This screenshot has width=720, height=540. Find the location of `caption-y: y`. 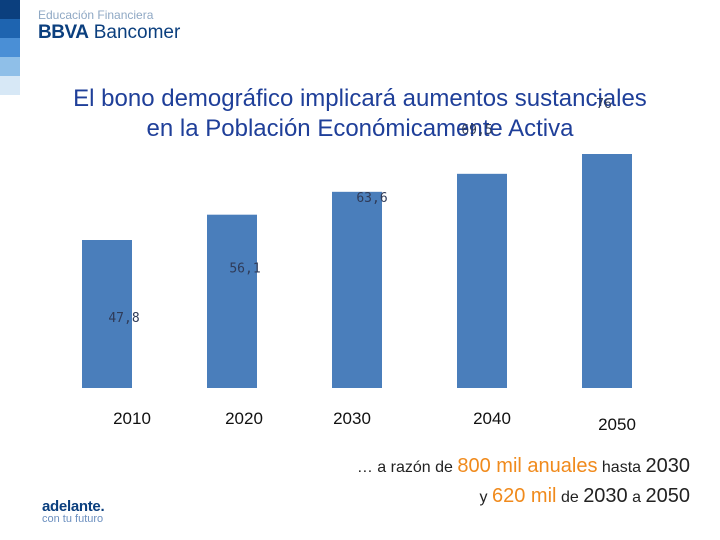

caption-y: y is located at coordinates (483, 497).